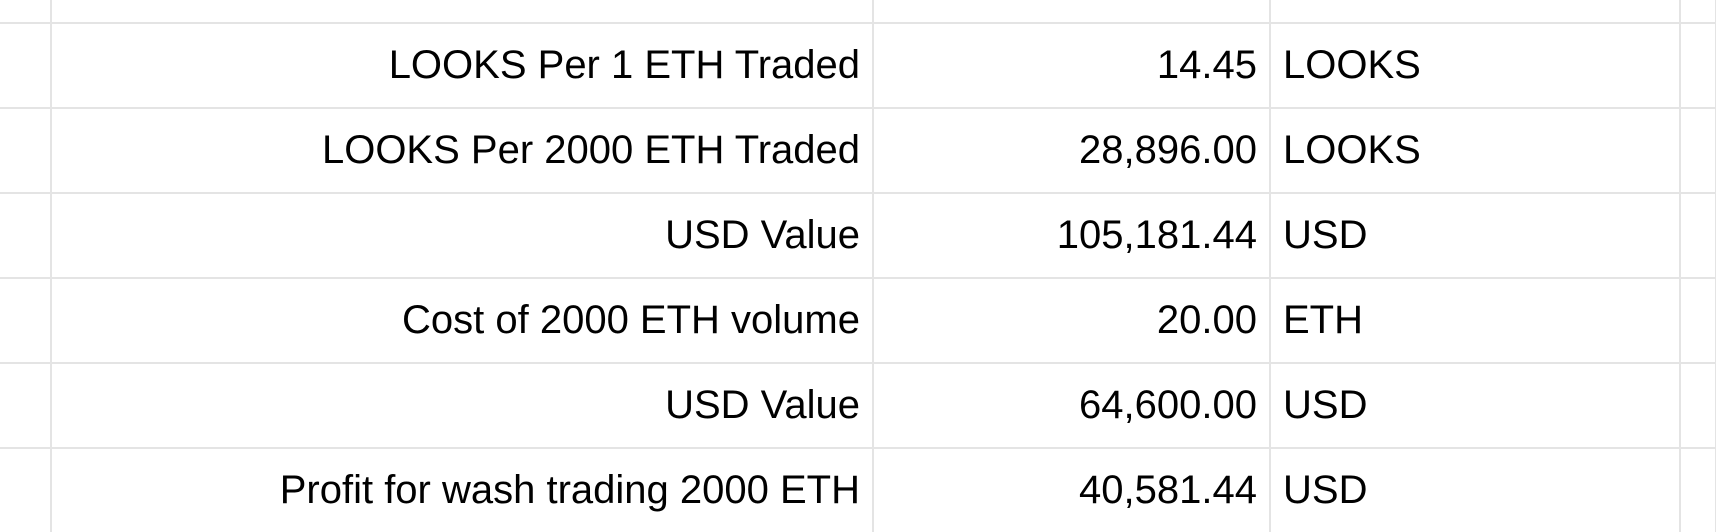  I want to click on label-cell: LOOKS Per 1 ETH Traded, so click(462, 66).